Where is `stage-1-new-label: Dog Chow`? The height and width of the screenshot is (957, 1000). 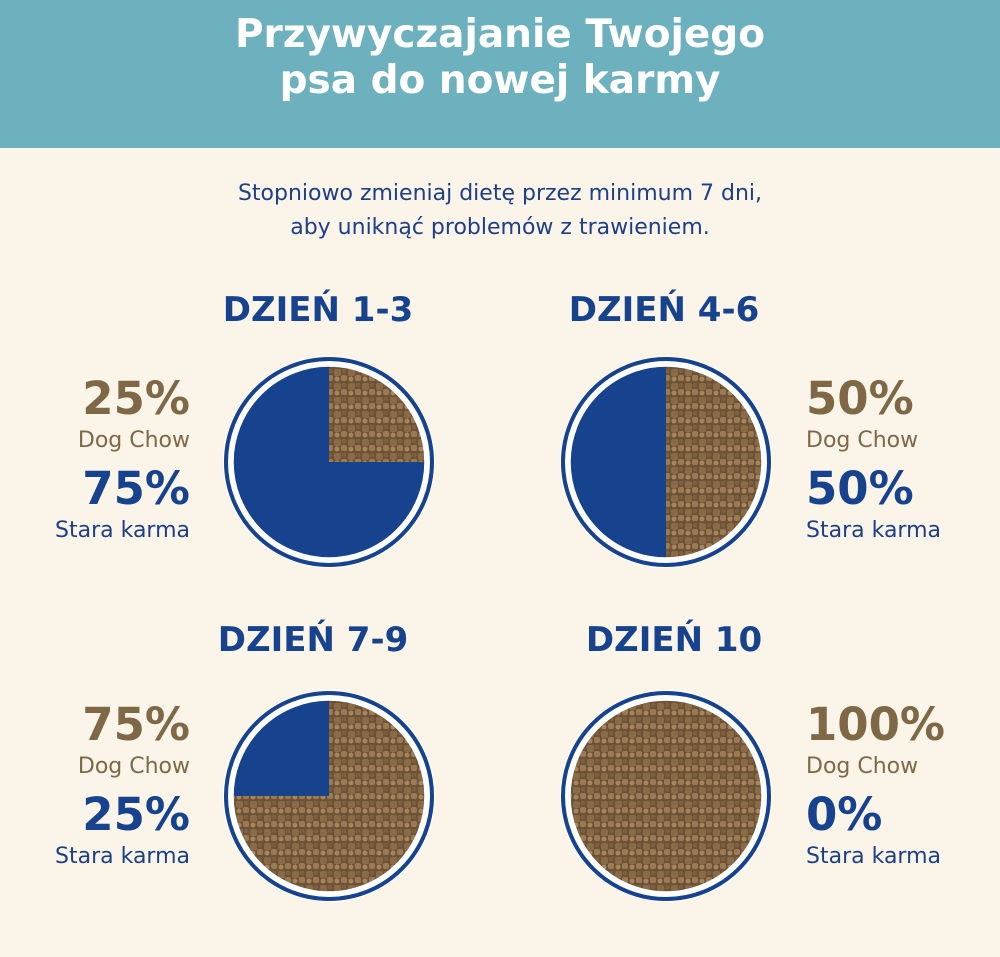 stage-1-new-label: Dog Chow is located at coordinates (133, 440).